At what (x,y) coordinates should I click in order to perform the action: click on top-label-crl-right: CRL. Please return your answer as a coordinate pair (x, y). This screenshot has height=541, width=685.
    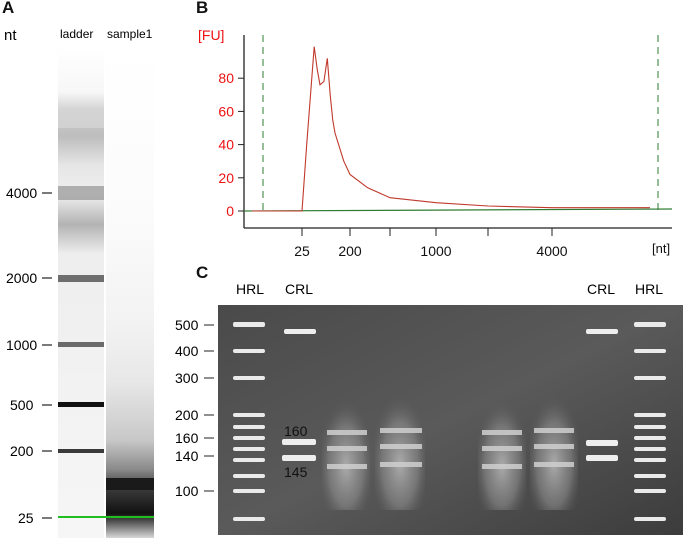
    Looking at the image, I should click on (601, 289).